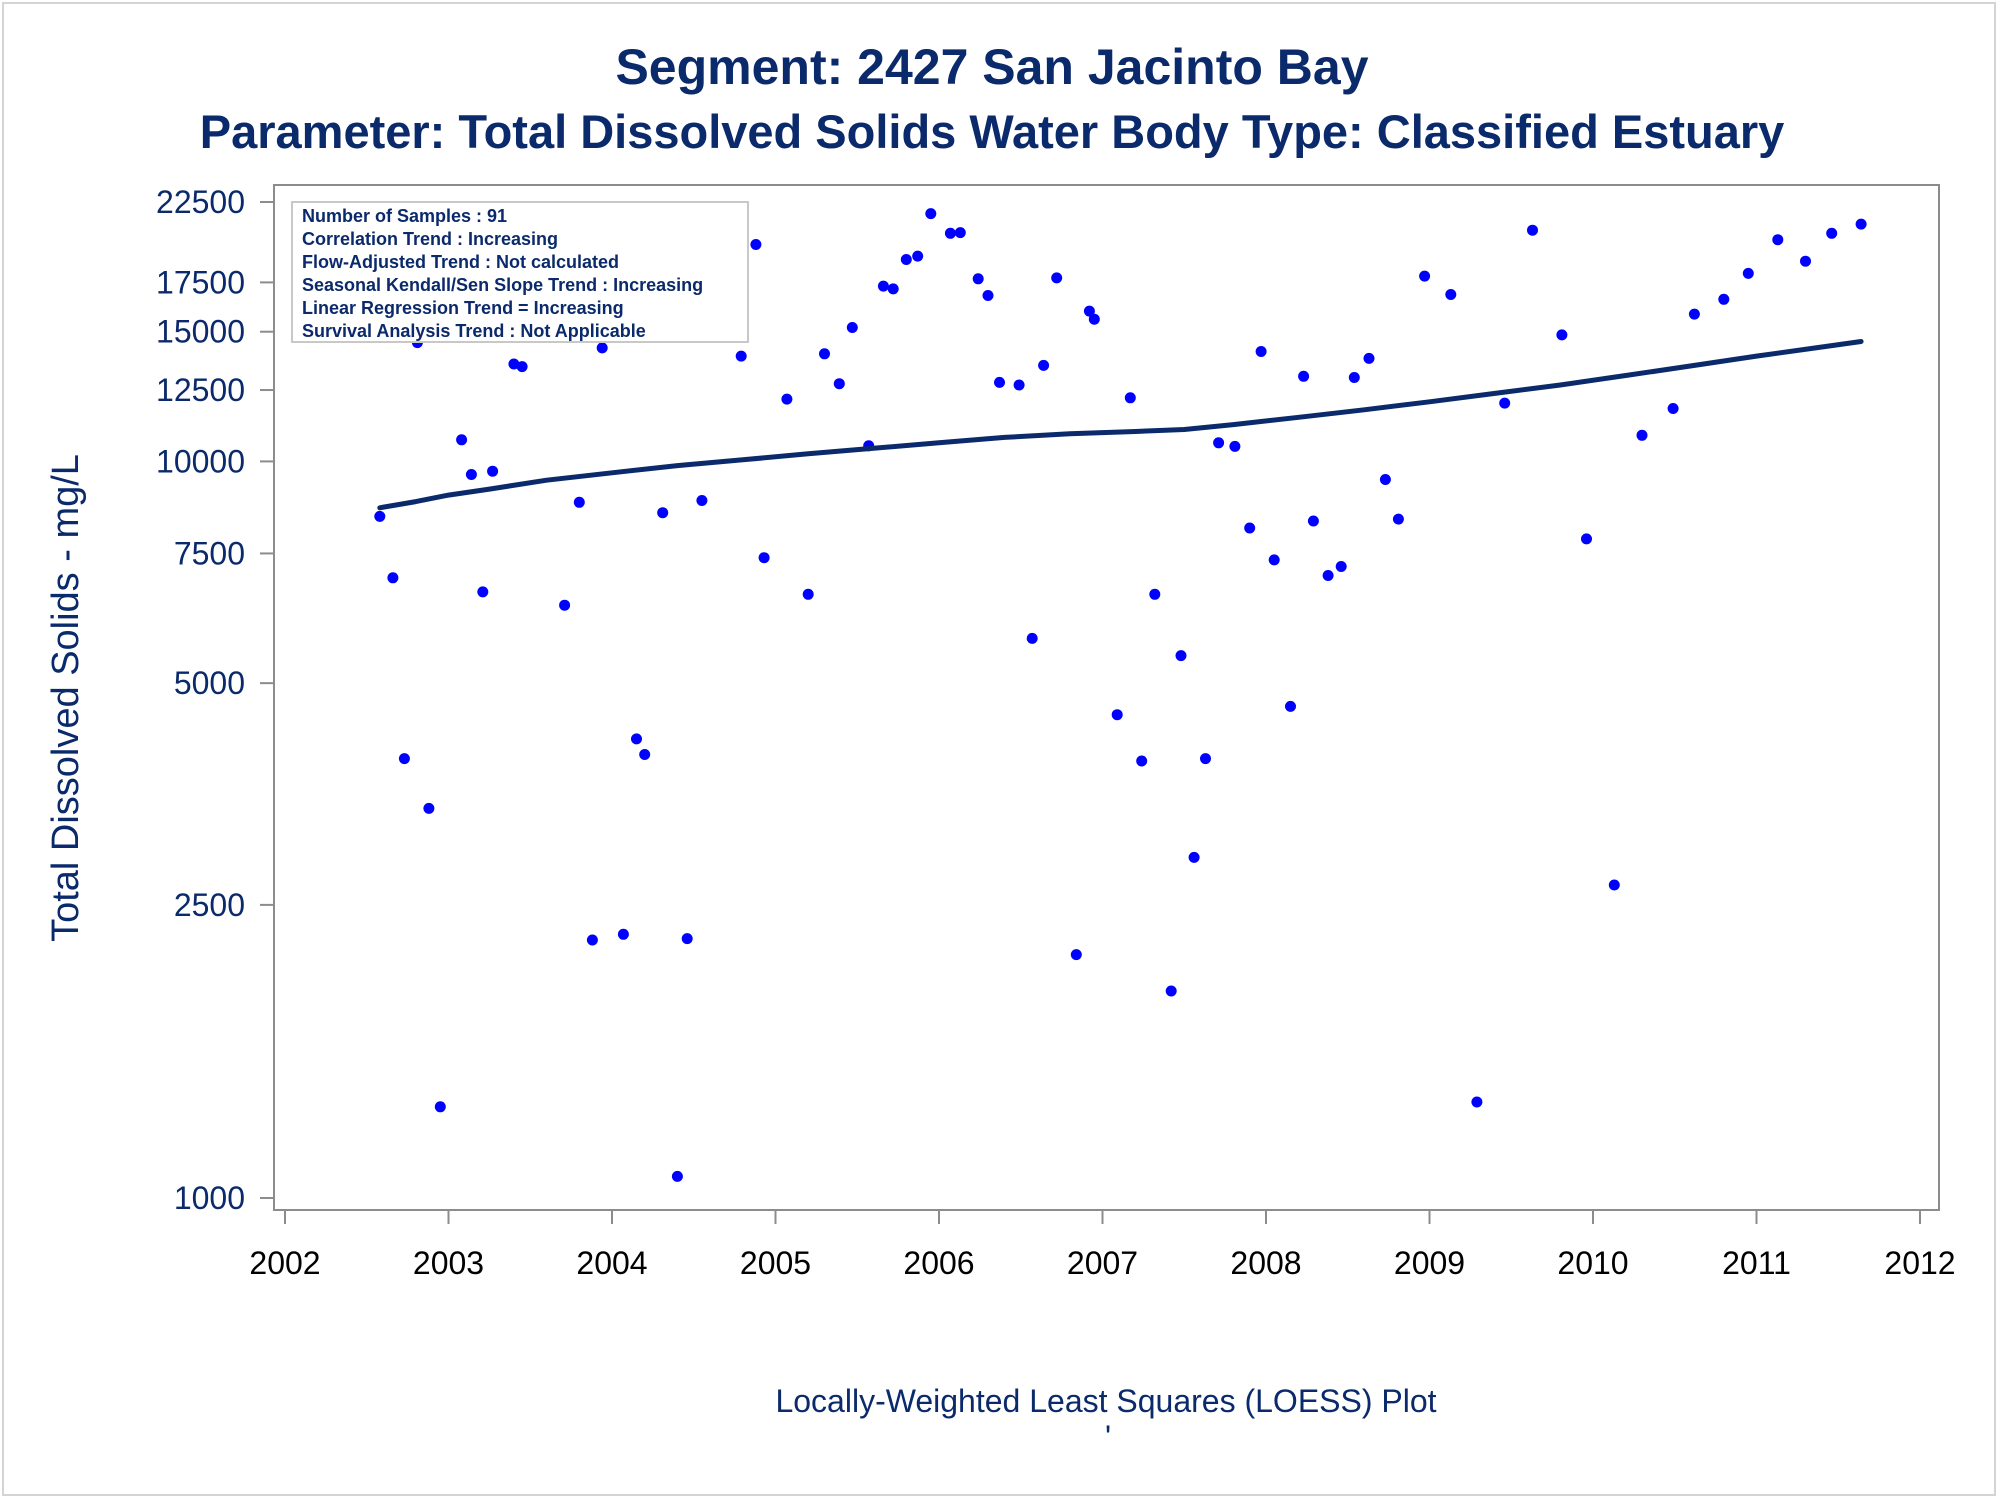 The image size is (2000, 1500). Describe the element at coordinates (991, 67) in the screenshot. I see `chart-title: Segment: 2427 San Jacinto Bay` at that location.